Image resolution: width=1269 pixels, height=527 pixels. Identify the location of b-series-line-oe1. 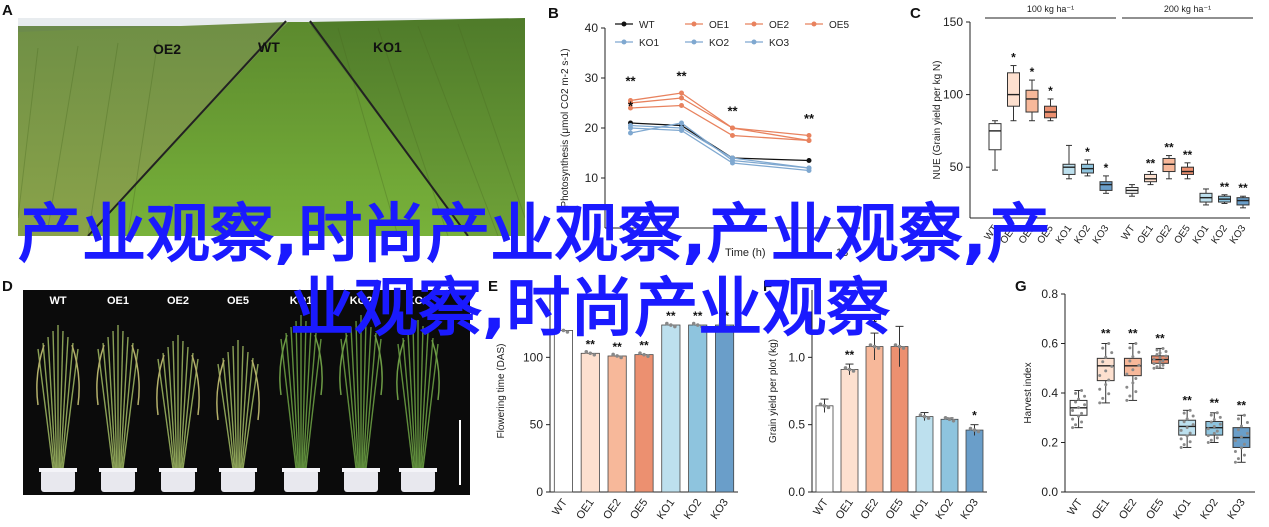
(720, 114).